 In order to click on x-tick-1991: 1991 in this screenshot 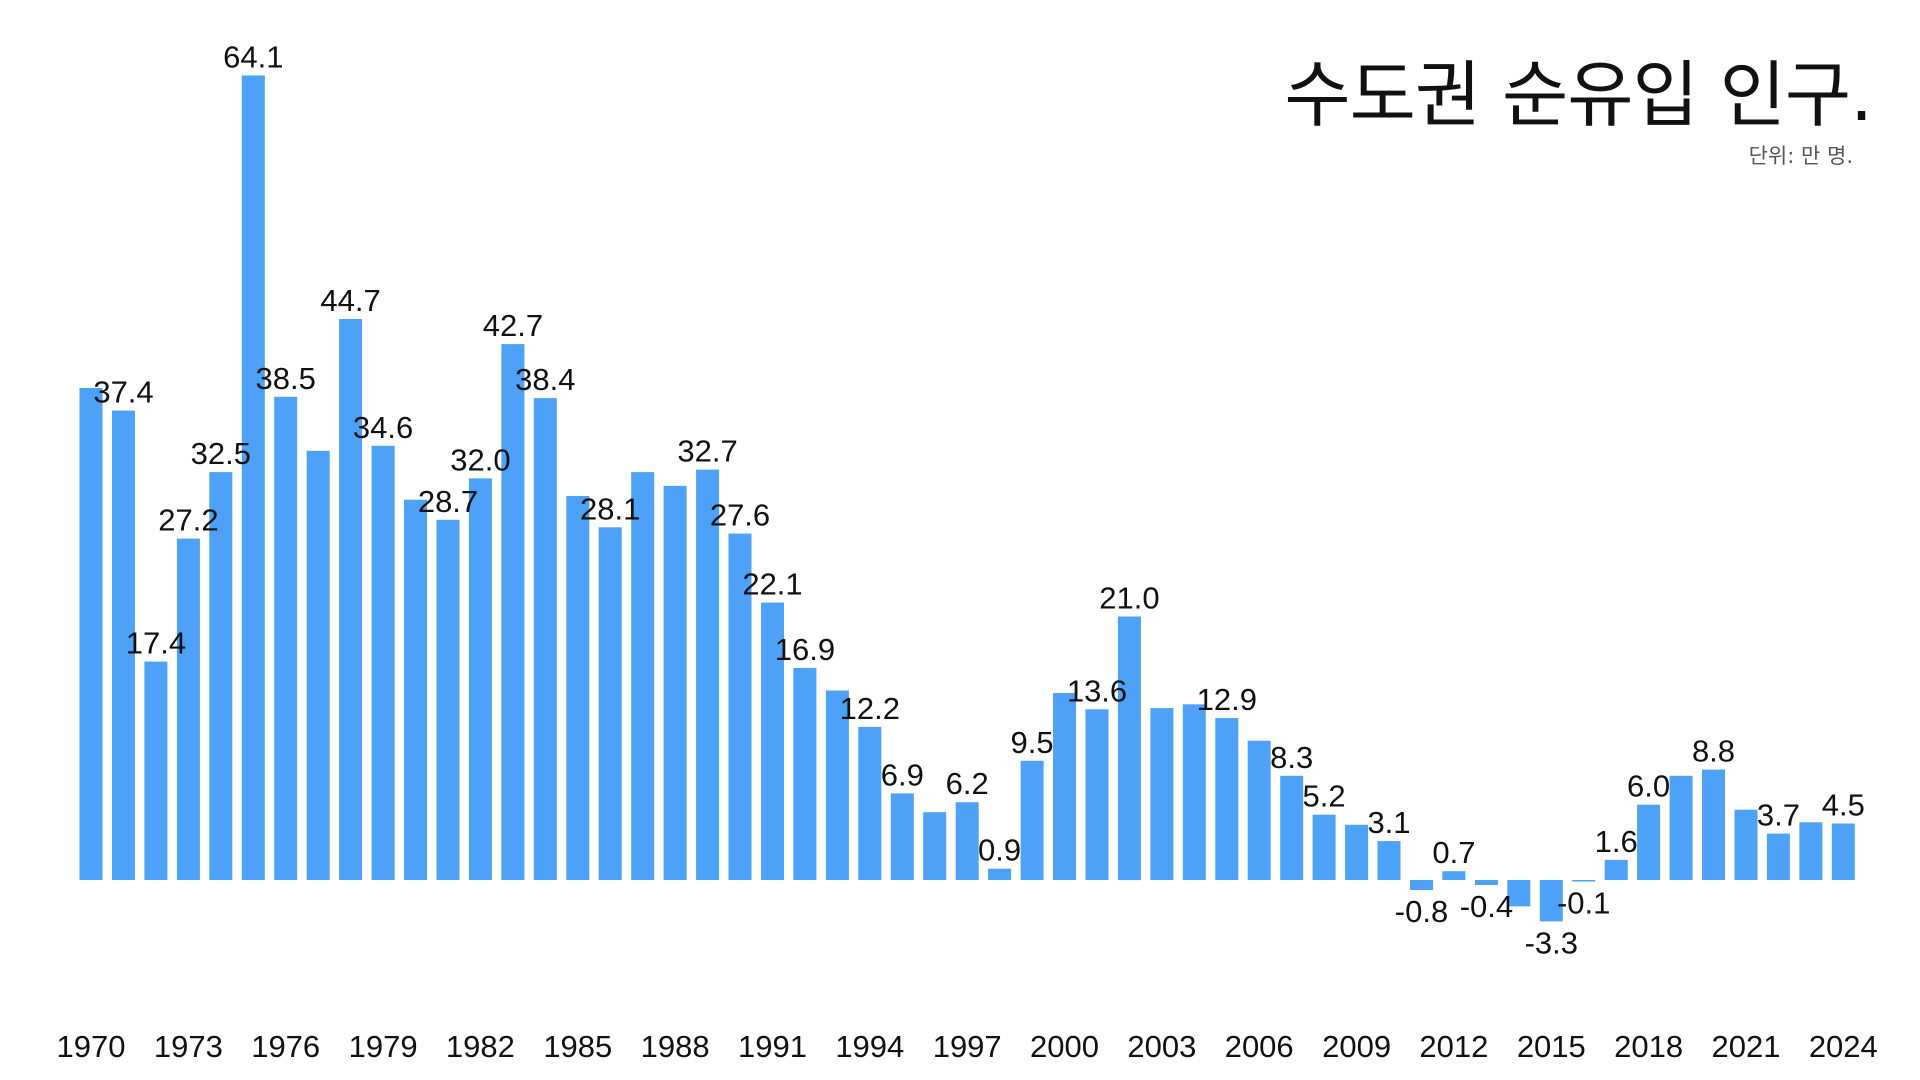, I will do `click(772, 1046)`.